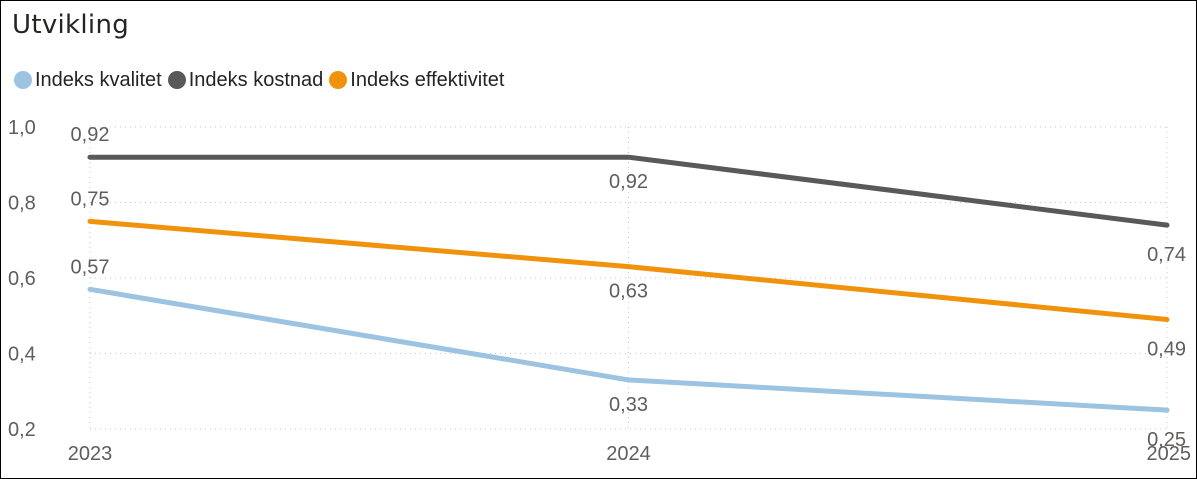 The image size is (1197, 479). What do you see at coordinates (427, 79) in the screenshot?
I see `legend-label-effektivitet: Indeks effektivitet` at bounding box center [427, 79].